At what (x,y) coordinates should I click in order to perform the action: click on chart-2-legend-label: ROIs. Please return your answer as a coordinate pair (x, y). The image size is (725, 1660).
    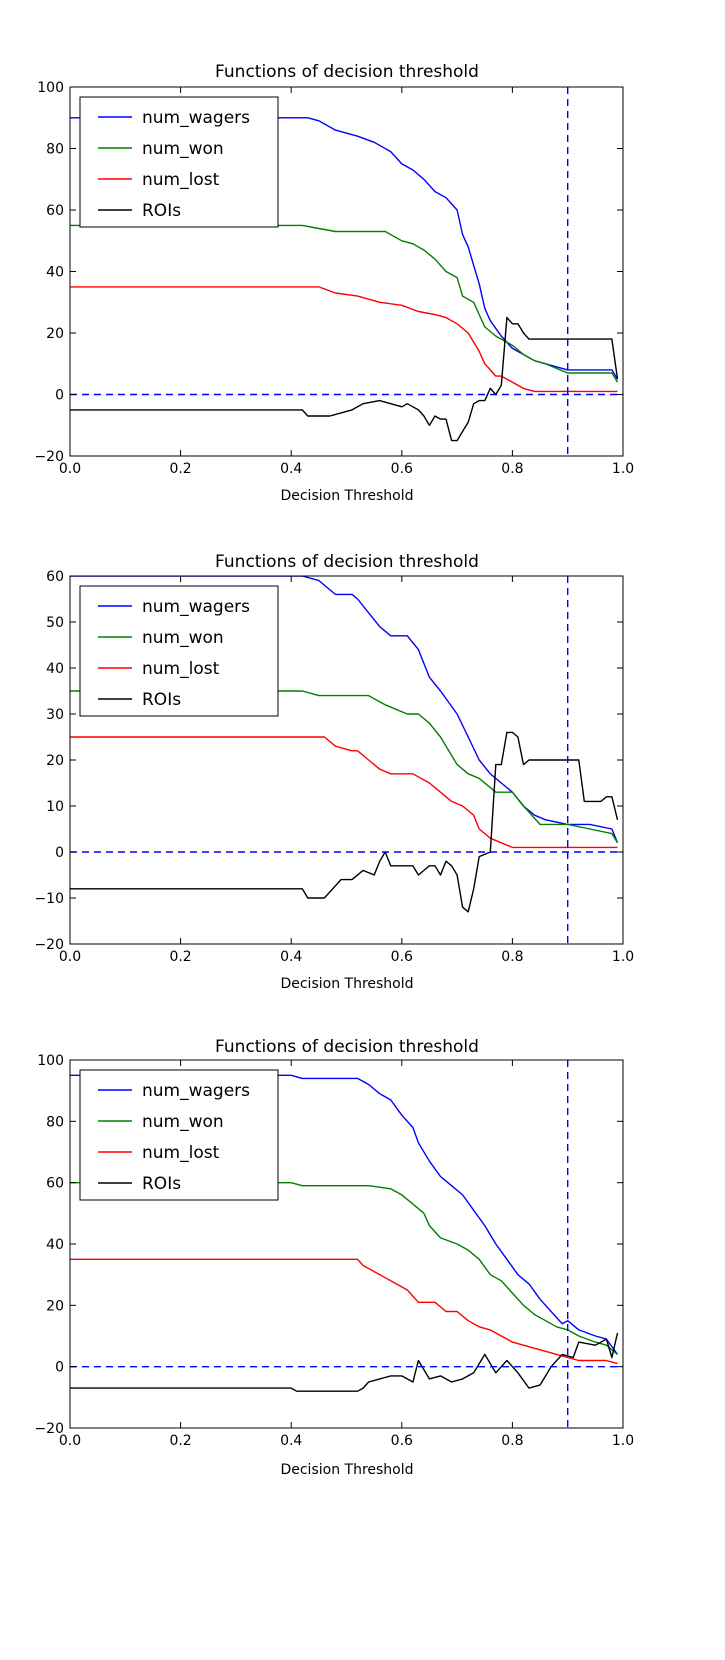
    Looking at the image, I should click on (161, 700).